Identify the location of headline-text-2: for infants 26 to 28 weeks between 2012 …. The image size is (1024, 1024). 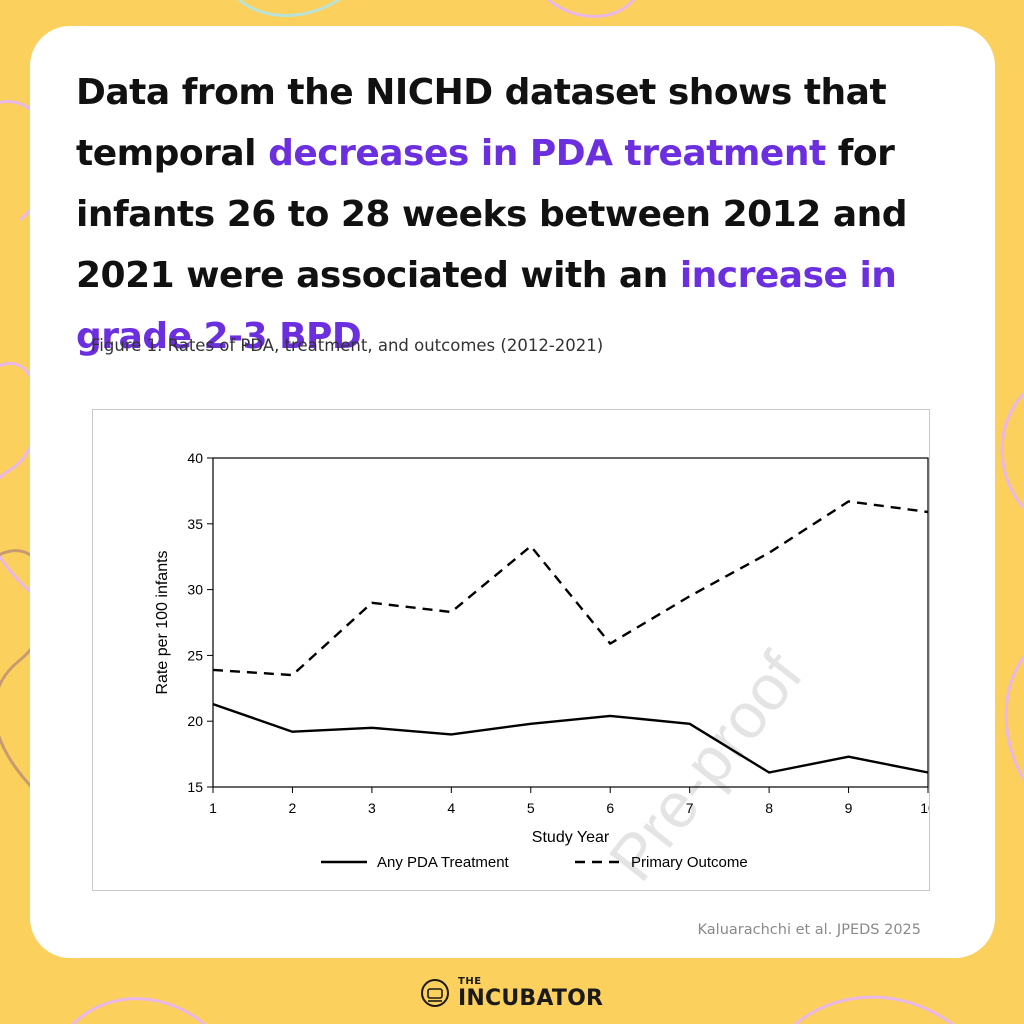
(492, 214).